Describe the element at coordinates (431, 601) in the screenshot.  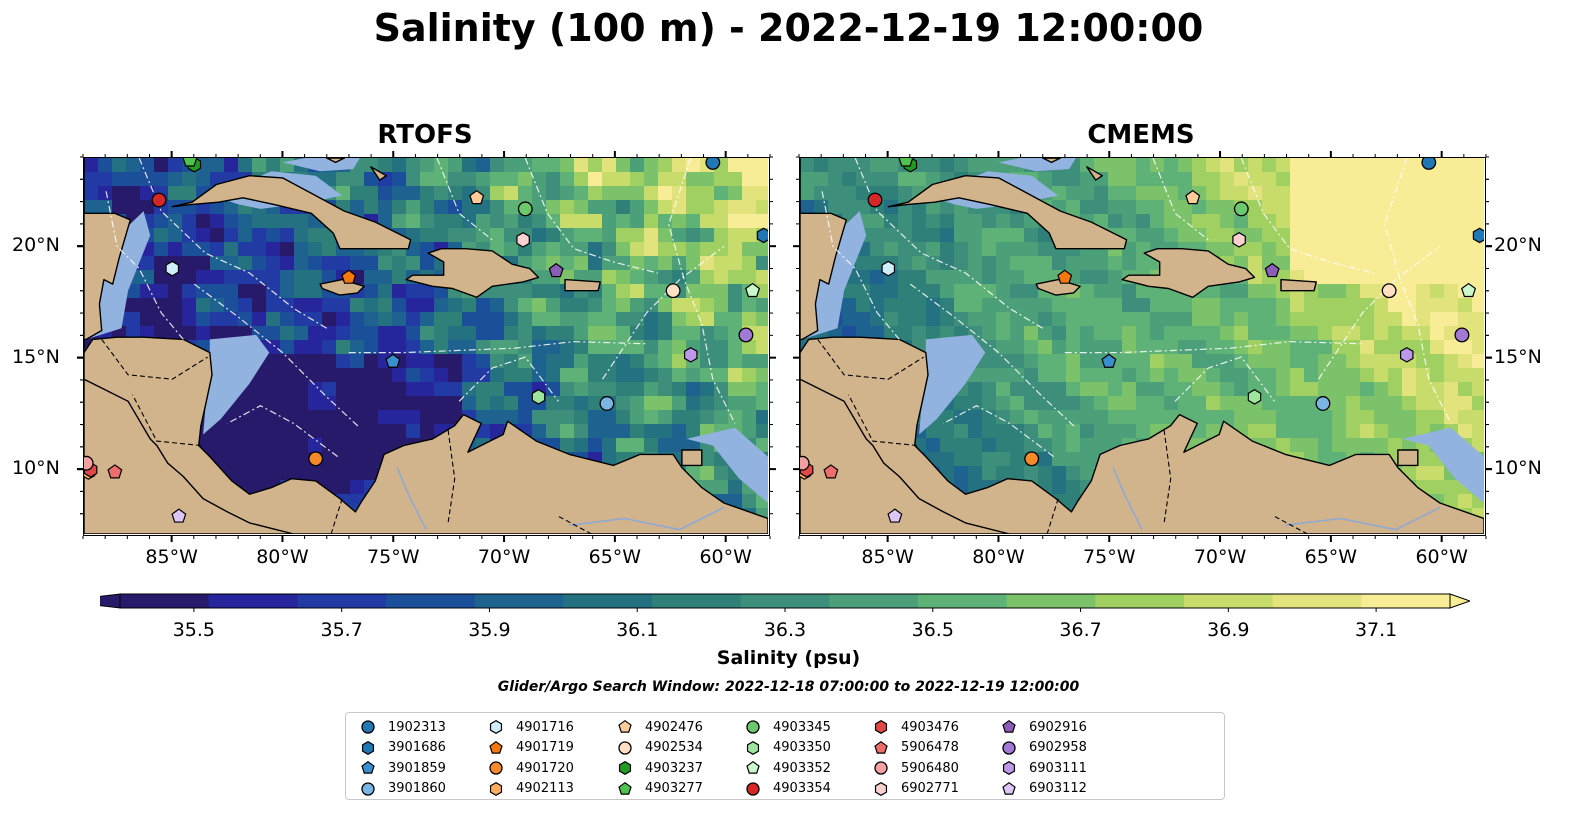
I see `colorbar-segment` at that location.